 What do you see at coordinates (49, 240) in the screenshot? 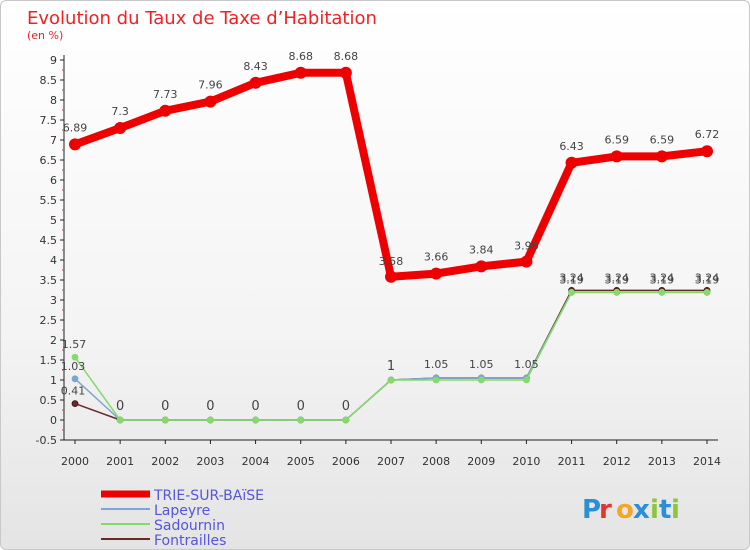
I see `y-tick-label: 4.5` at bounding box center [49, 240].